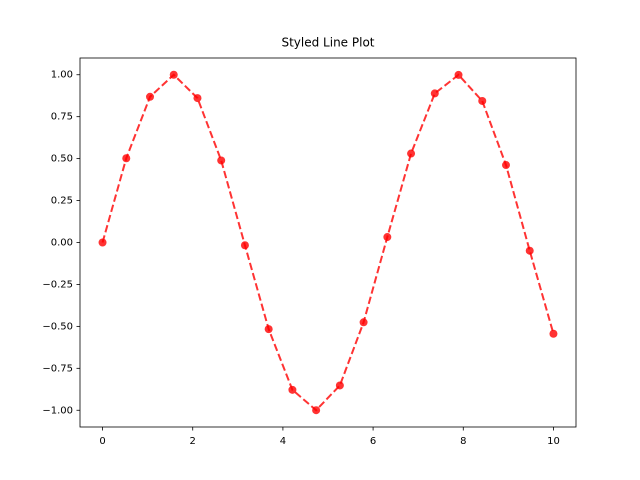 This screenshot has height=480, width=640. Describe the element at coordinates (327, 43) in the screenshot. I see `chart-title: Styled Line Plot` at that location.